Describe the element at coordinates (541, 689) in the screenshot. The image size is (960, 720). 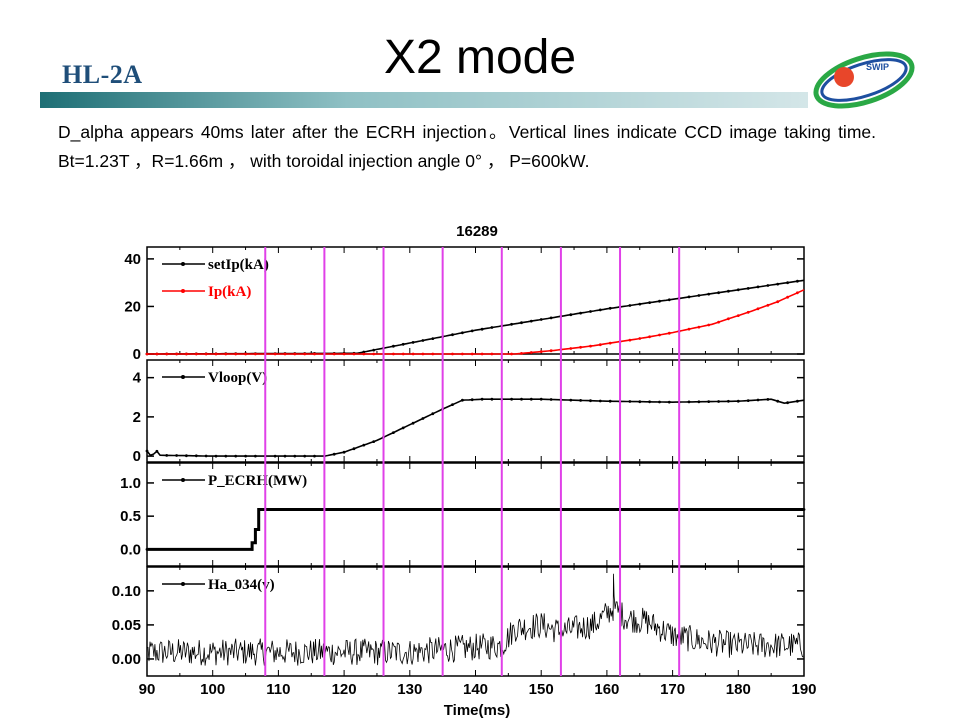
I see `x-tick-label: 150` at that location.